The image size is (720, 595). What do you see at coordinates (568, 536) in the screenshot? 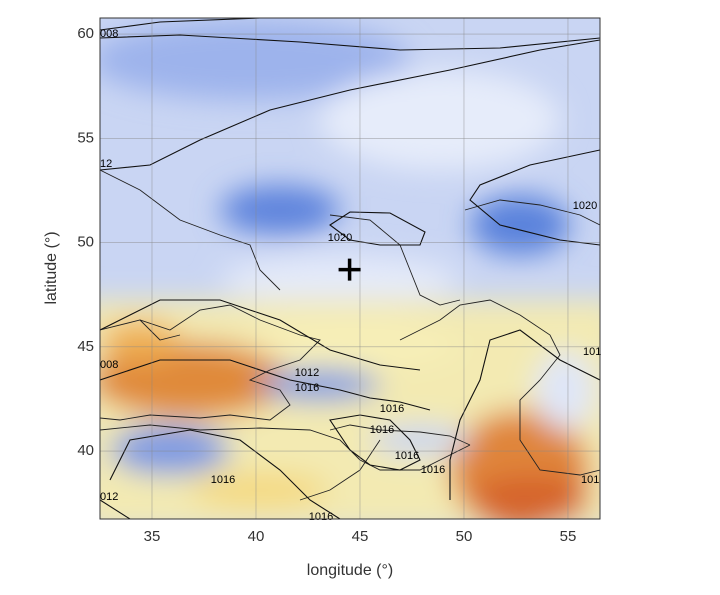
I see `x-tick-label: 55` at bounding box center [568, 536].